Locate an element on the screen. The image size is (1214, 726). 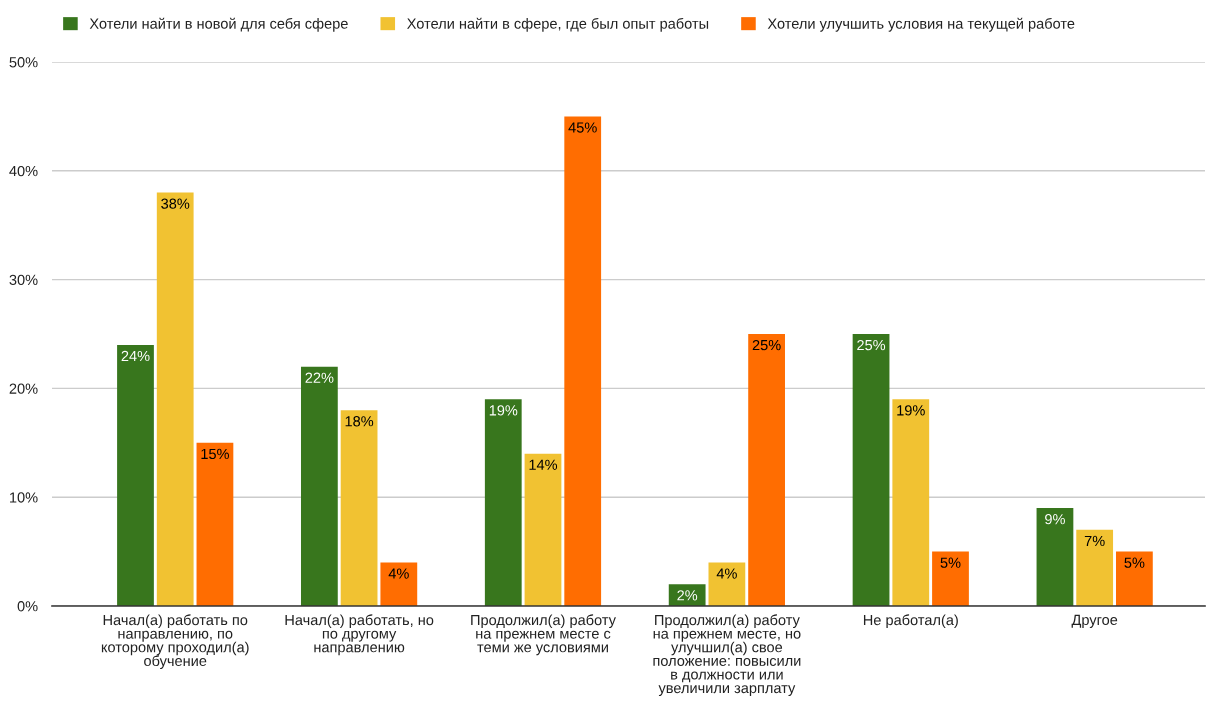
data-label: 45% is located at coordinates (582, 127).